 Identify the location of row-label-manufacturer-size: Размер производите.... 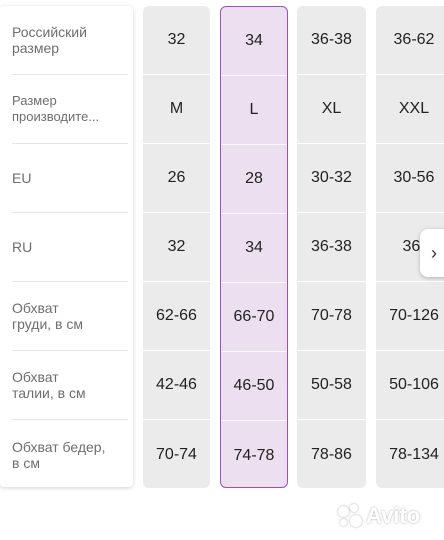
(70, 109).